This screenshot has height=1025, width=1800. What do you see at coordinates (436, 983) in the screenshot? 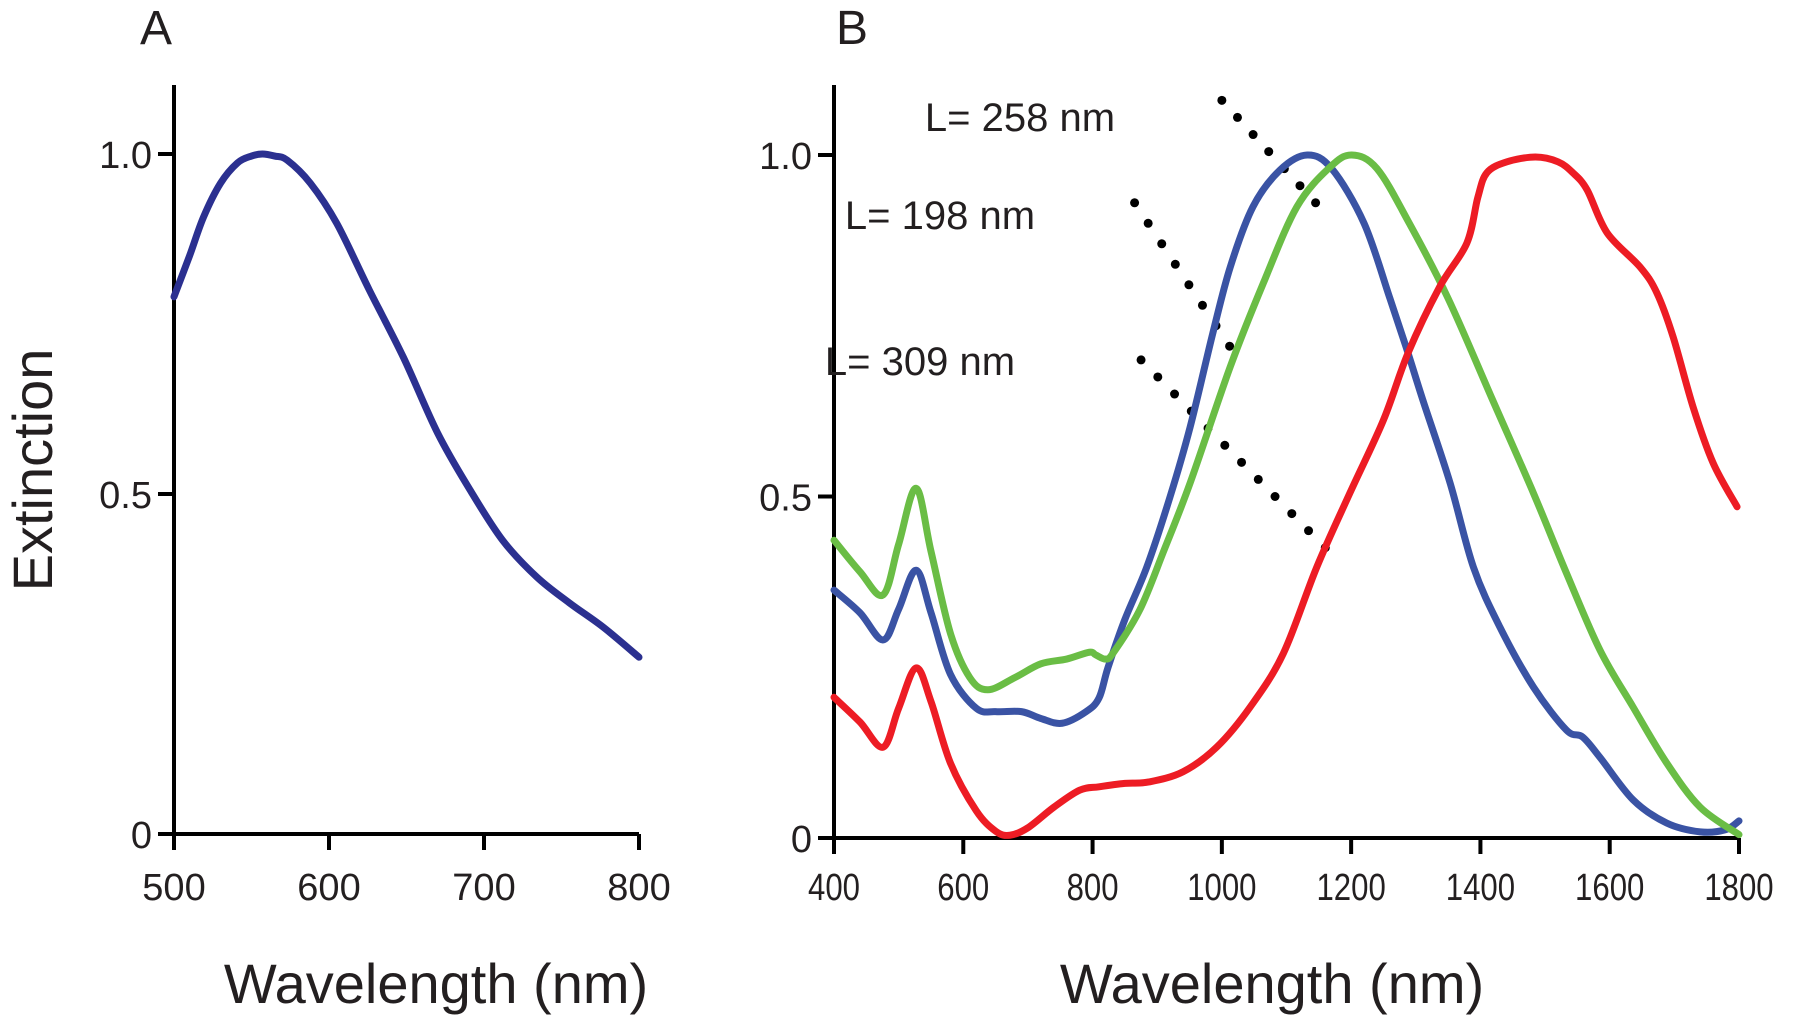
I see `panel-a-x-axis-title: Wavelength (nm)` at bounding box center [436, 983].